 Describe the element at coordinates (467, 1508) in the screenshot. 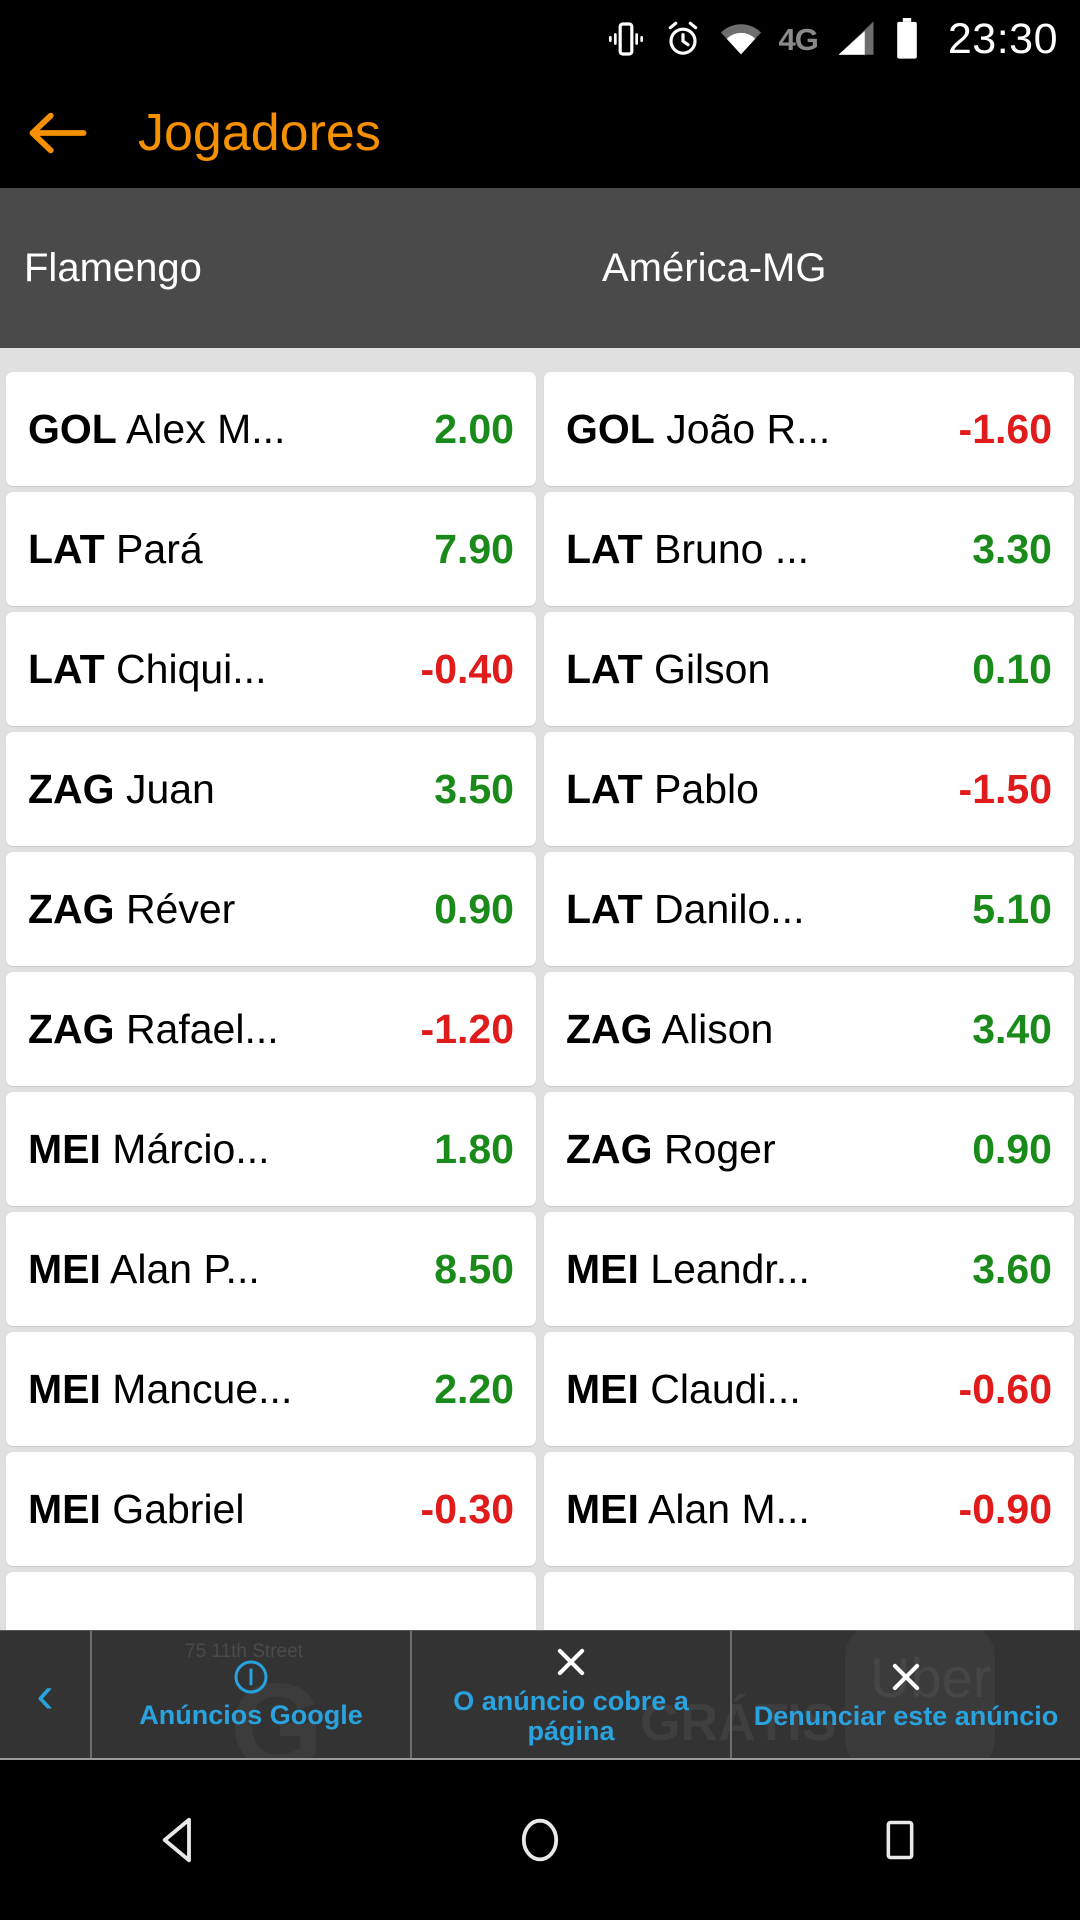

I see `player-score: -0.30` at that location.